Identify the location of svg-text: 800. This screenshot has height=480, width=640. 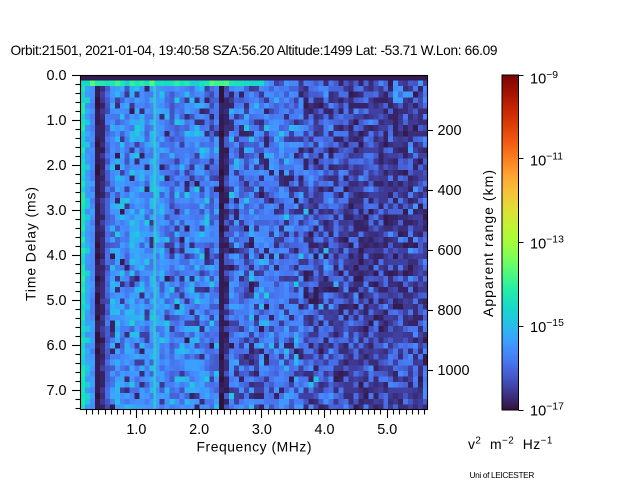
(450, 311).